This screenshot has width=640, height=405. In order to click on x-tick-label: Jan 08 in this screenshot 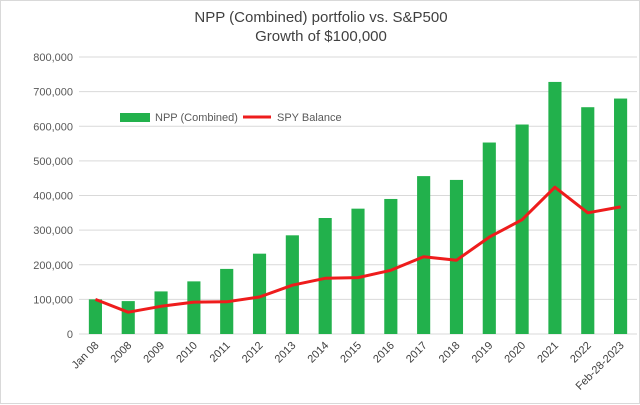, I will do `click(86, 356)`.